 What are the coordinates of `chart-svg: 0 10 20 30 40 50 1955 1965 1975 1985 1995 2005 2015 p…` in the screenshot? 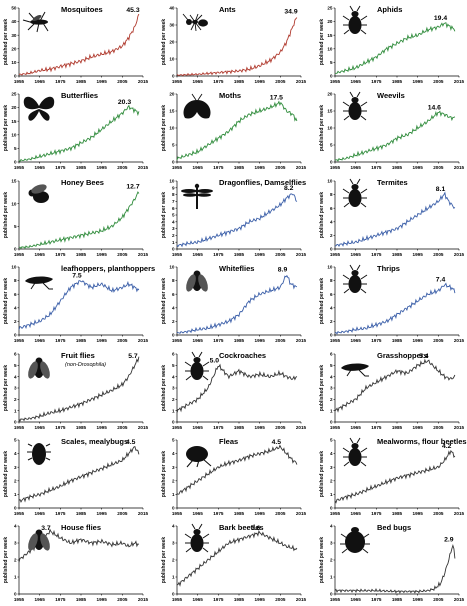 It's located at (76, 44).